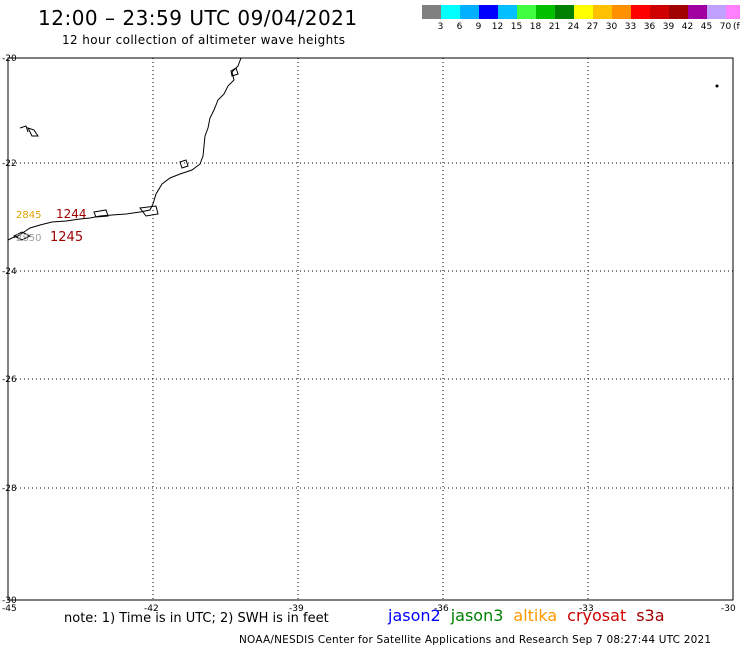 This screenshot has width=740, height=650. What do you see at coordinates (728, 609) in the screenshot?
I see `longitude-label: -30` at bounding box center [728, 609].